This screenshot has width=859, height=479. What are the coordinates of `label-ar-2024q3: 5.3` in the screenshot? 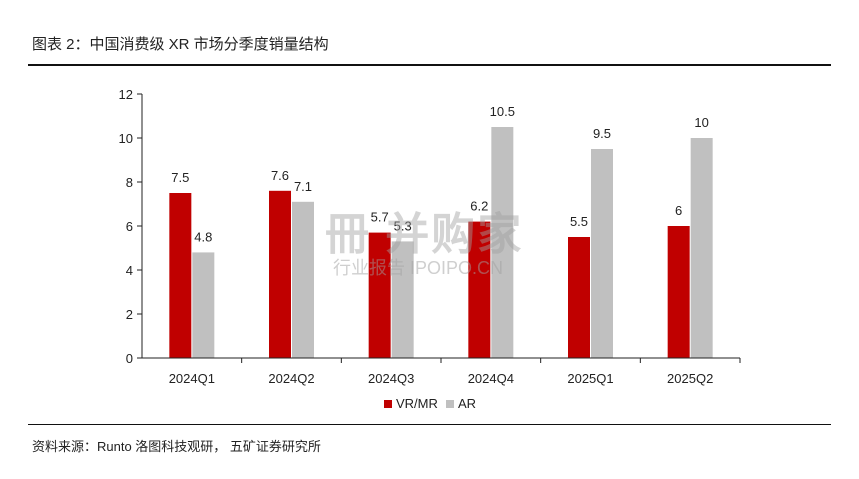 It's located at (403, 225).